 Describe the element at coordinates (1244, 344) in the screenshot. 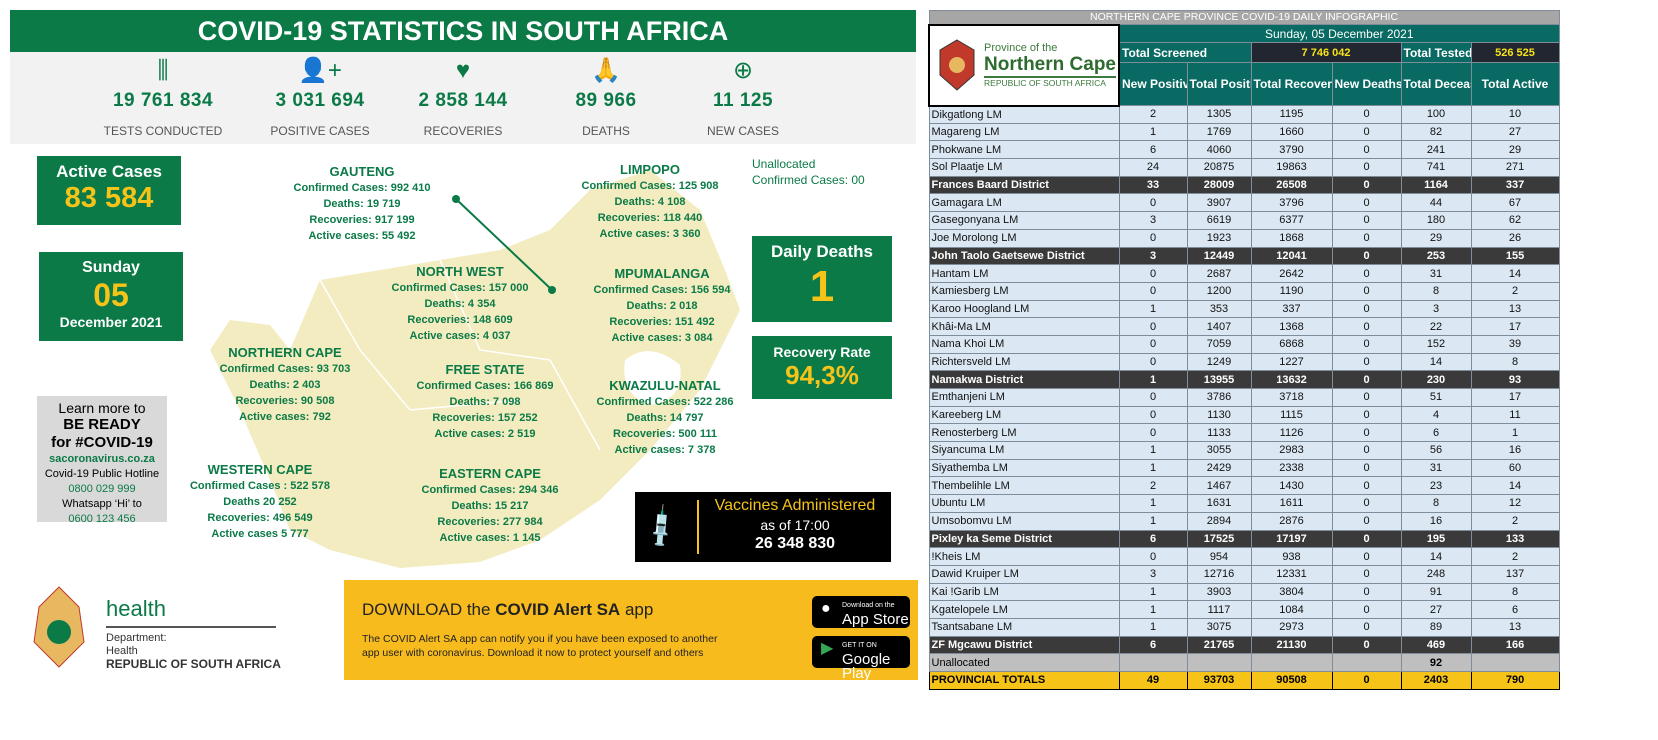

I see `table-row: Nama Khoi LM 0 7059 6868 0 152 39` at that location.